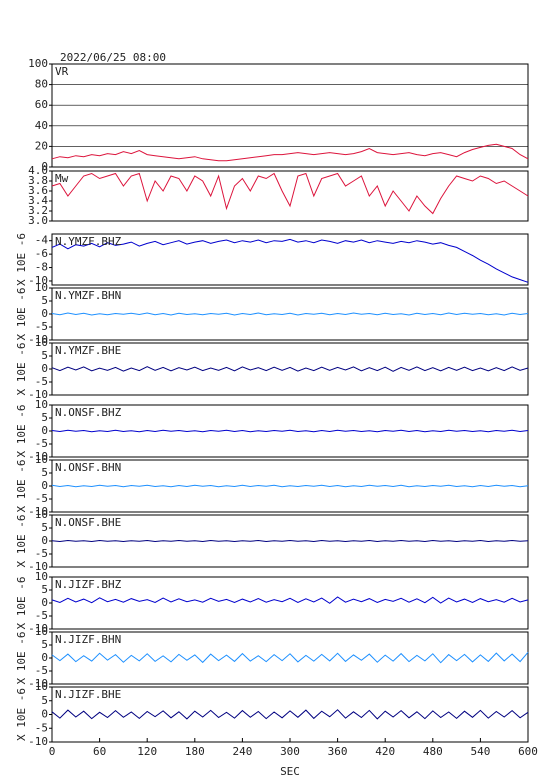 Image resolution: width=554 pixels, height=781 pixels. What do you see at coordinates (52, 751) in the screenshot?
I see `x-tick-label: 0` at bounding box center [52, 751].